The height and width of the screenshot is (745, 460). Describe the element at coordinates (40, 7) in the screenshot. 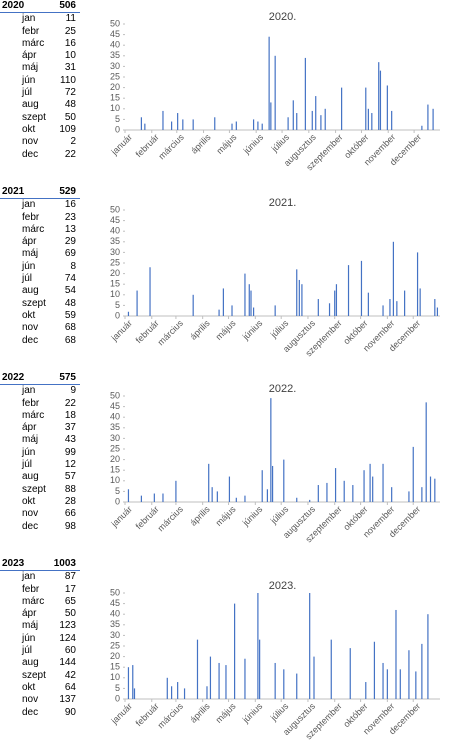

I see `table-header: 2020 506` at that location.